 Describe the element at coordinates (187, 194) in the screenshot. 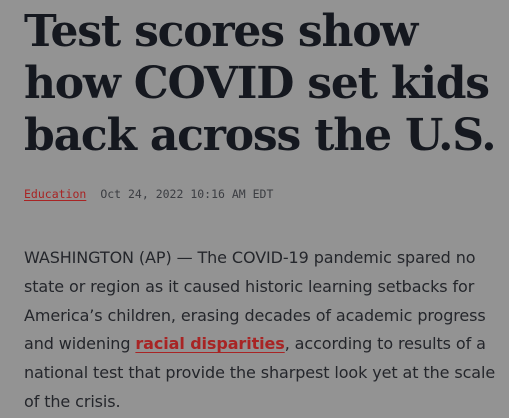

I see `publish-timestamp: Oct 24, 2022 10:16 AM EDT` at that location.